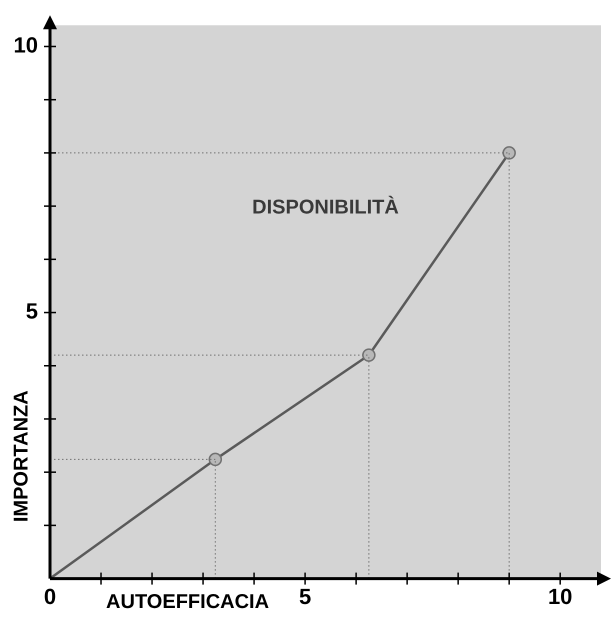  Describe the element at coordinates (21, 456) in the screenshot. I see `y-axis-title: IMPORTANZA` at that location.